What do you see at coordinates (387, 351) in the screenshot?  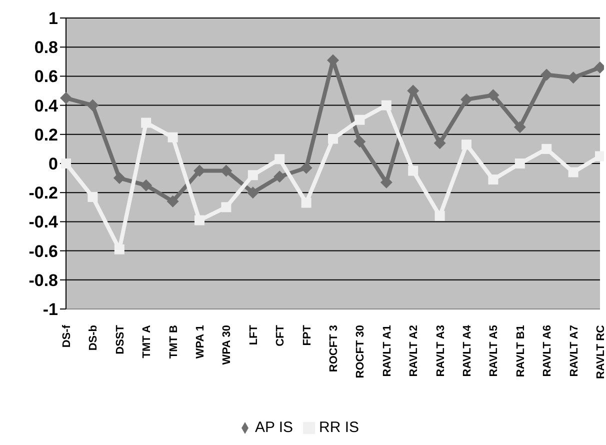 I see `x-tick-label: RAVLT A1` at bounding box center [387, 351].